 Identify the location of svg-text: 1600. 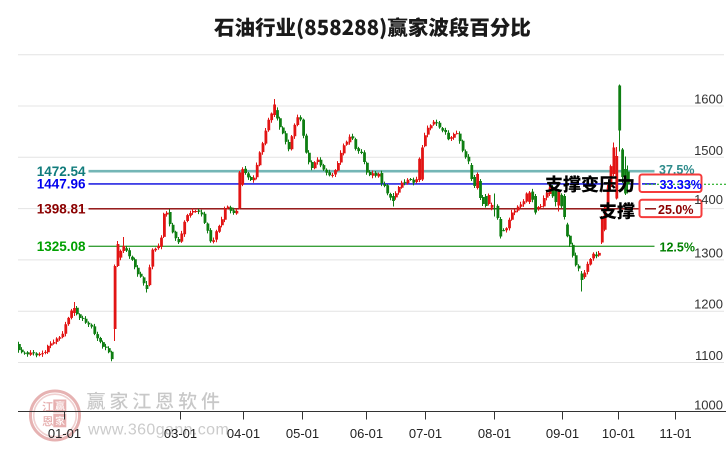
(708, 99).